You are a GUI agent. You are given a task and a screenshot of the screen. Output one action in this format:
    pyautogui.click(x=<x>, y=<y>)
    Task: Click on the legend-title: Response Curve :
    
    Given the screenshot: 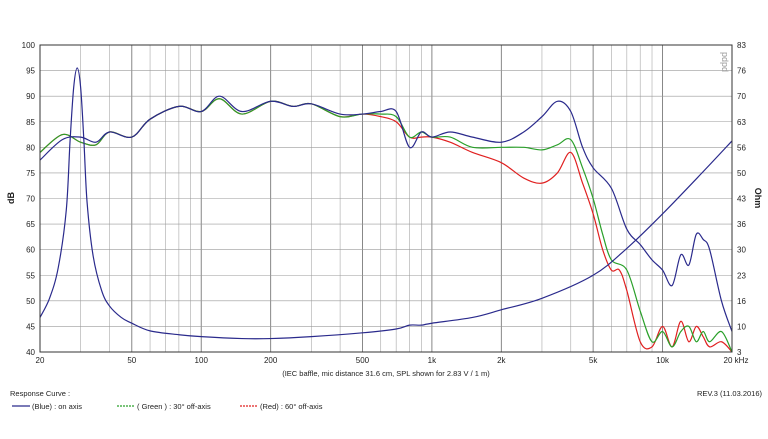 What is the action you would take?
    pyautogui.click(x=40, y=393)
    